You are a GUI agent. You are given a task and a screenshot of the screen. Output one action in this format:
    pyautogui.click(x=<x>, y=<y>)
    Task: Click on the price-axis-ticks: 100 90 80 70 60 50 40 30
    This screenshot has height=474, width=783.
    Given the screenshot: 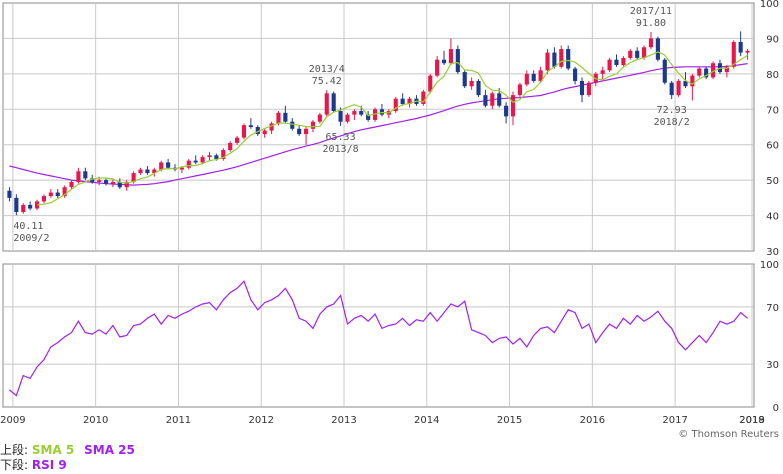 What is the action you would take?
    pyautogui.click(x=769, y=129)
    